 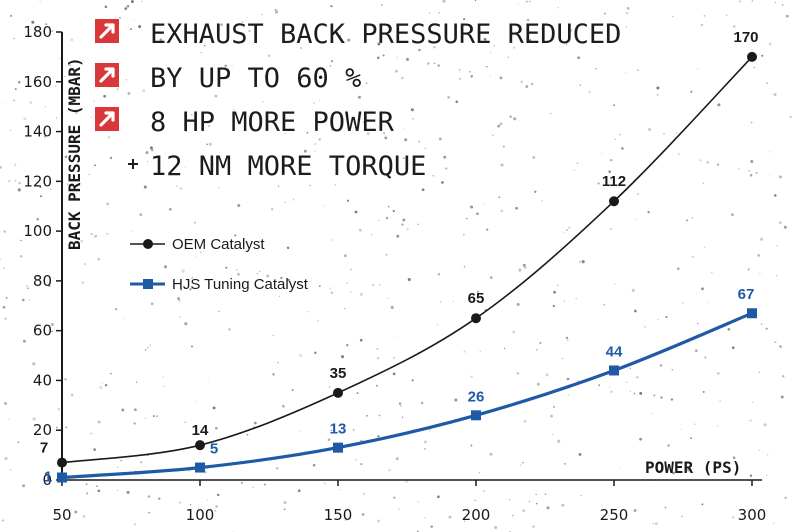 I want to click on x-ticks: 50 100 150 200 250 300, so click(x=409, y=502).